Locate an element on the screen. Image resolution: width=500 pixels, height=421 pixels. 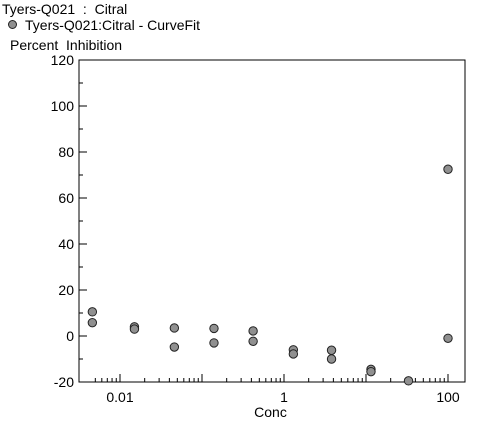
chart-title: Tyers-Q021 : Citral is located at coordinates (65, 9).